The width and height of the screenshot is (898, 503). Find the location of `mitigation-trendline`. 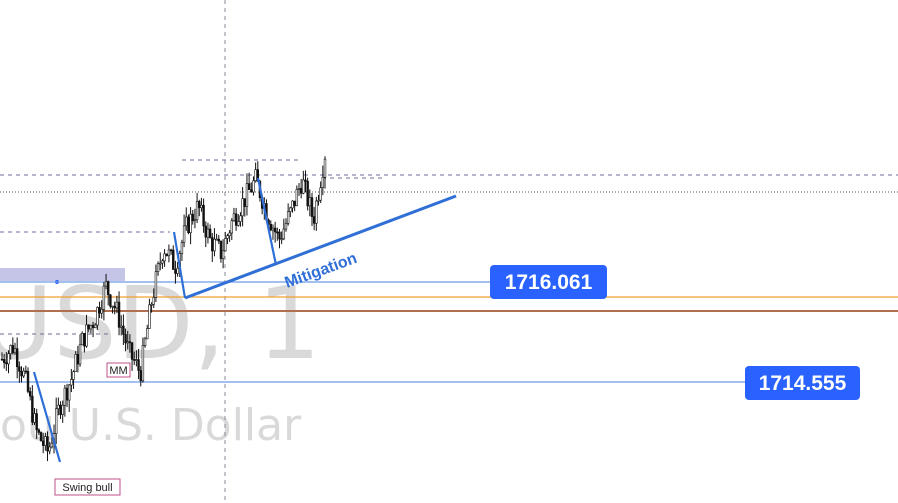

mitigation-trendline is located at coordinates (320, 247).